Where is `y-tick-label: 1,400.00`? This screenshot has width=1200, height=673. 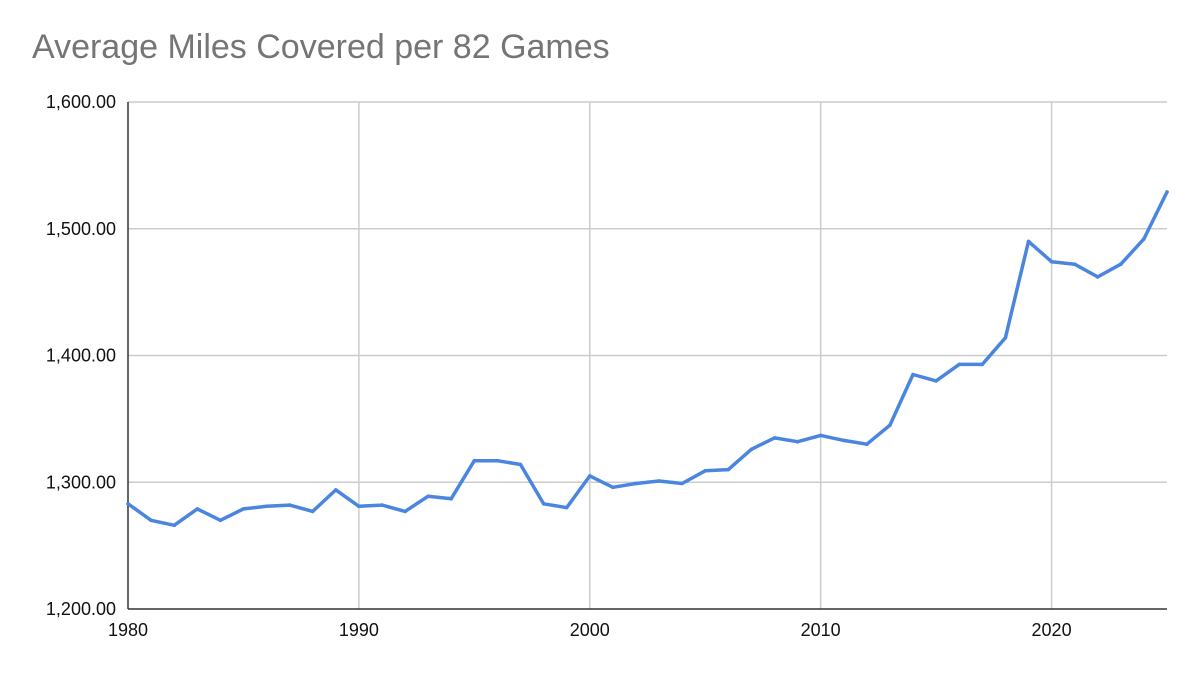 y-tick-label: 1,400.00 is located at coordinates (81, 356).